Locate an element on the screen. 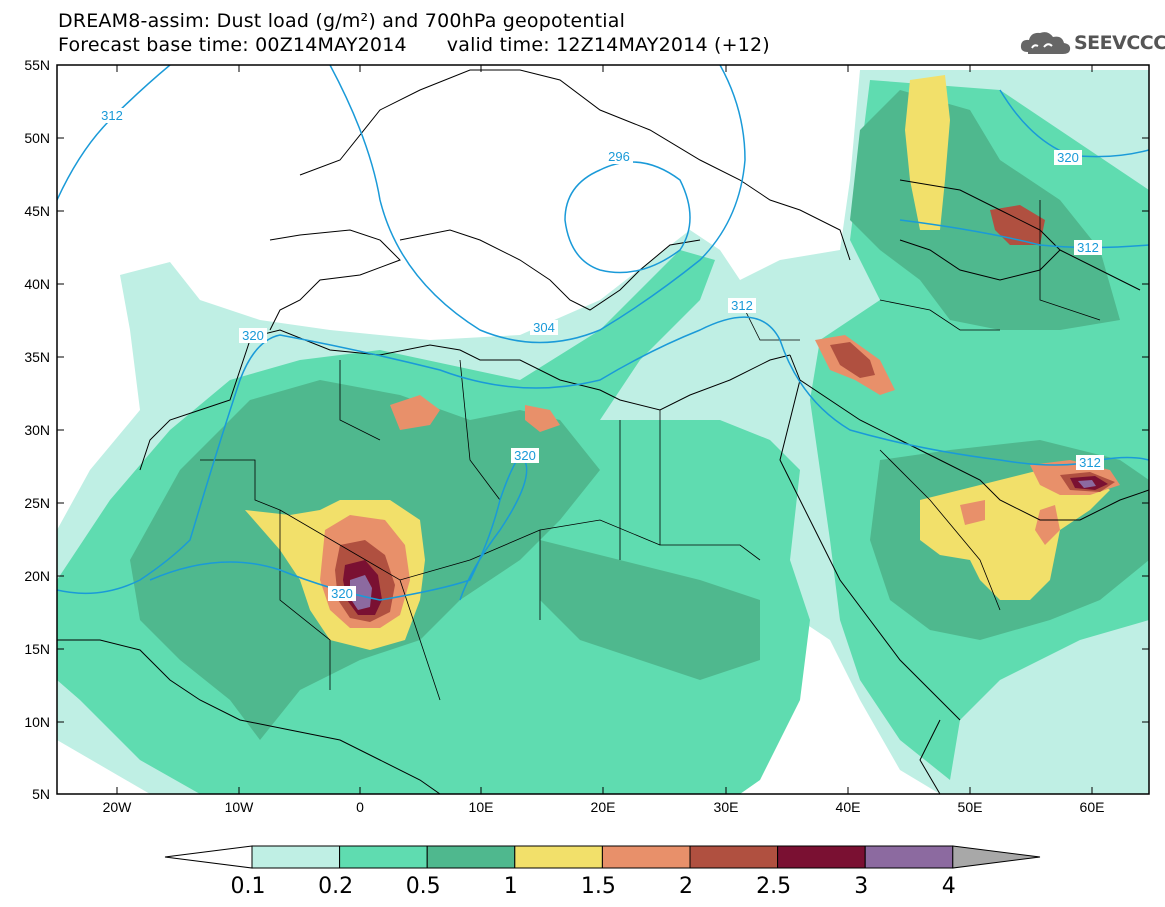 The height and width of the screenshot is (907, 1165). colorbar-label: 4 is located at coordinates (949, 886).